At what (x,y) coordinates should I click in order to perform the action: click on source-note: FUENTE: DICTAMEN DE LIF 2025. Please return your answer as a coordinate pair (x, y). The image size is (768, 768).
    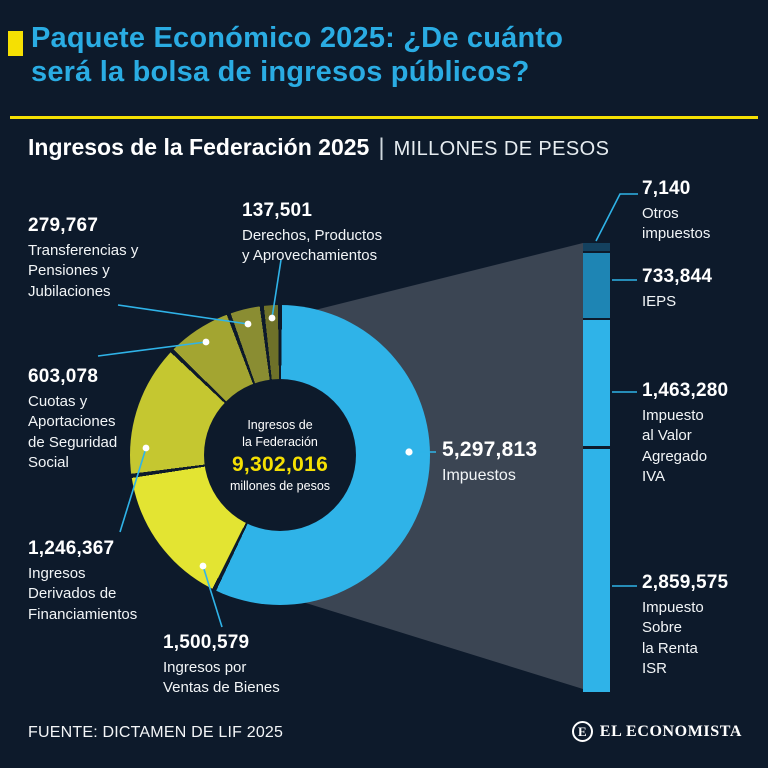
    Looking at the image, I should click on (156, 732).